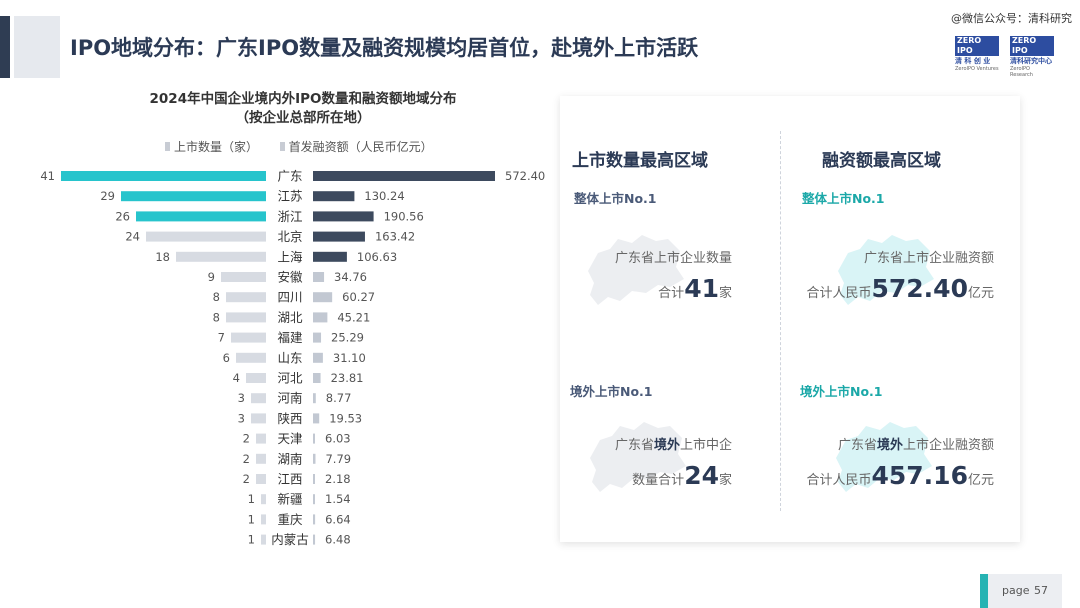  What do you see at coordinates (338, 499) in the screenshot?
I see `amount-value-label: 1.54` at bounding box center [338, 499].